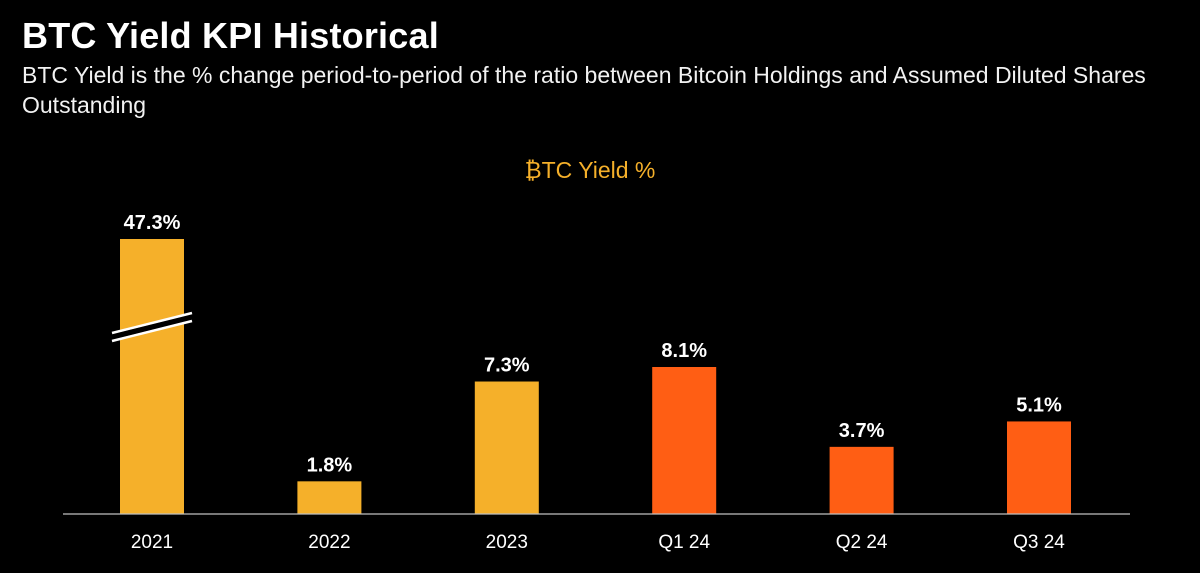  I want to click on bar-2023, so click(506, 447).